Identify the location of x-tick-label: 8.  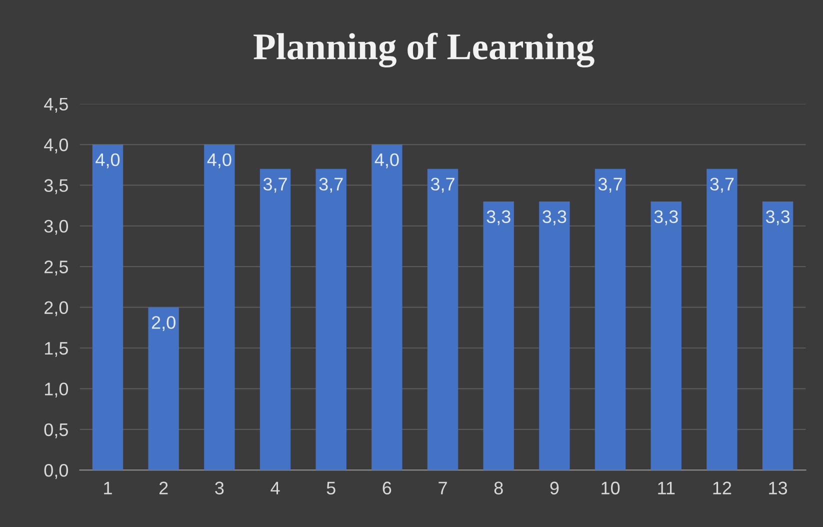
(498, 488).